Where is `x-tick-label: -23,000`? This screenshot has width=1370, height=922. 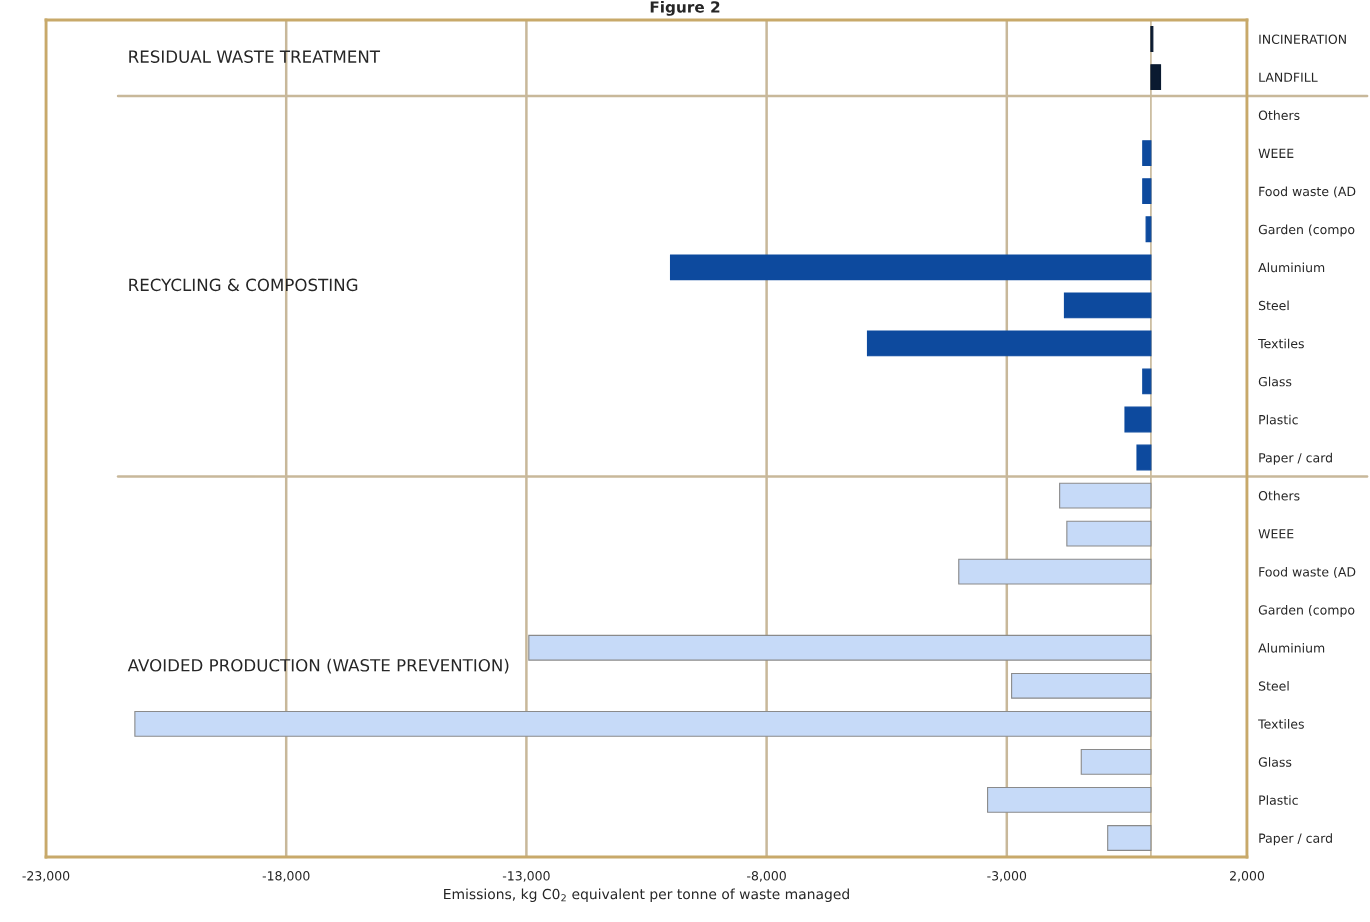 x-tick-label: -23,000 is located at coordinates (46, 876).